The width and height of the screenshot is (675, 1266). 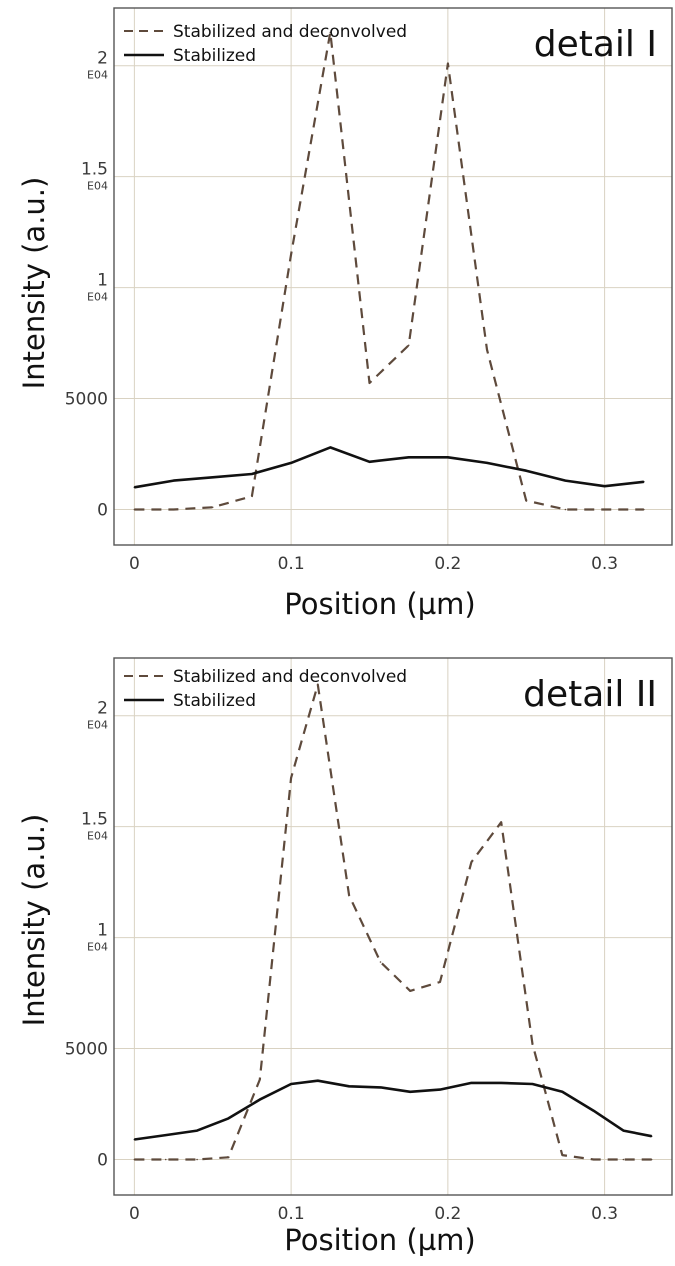 I want to click on x-tick-label: 0.3, so click(x=604, y=564).